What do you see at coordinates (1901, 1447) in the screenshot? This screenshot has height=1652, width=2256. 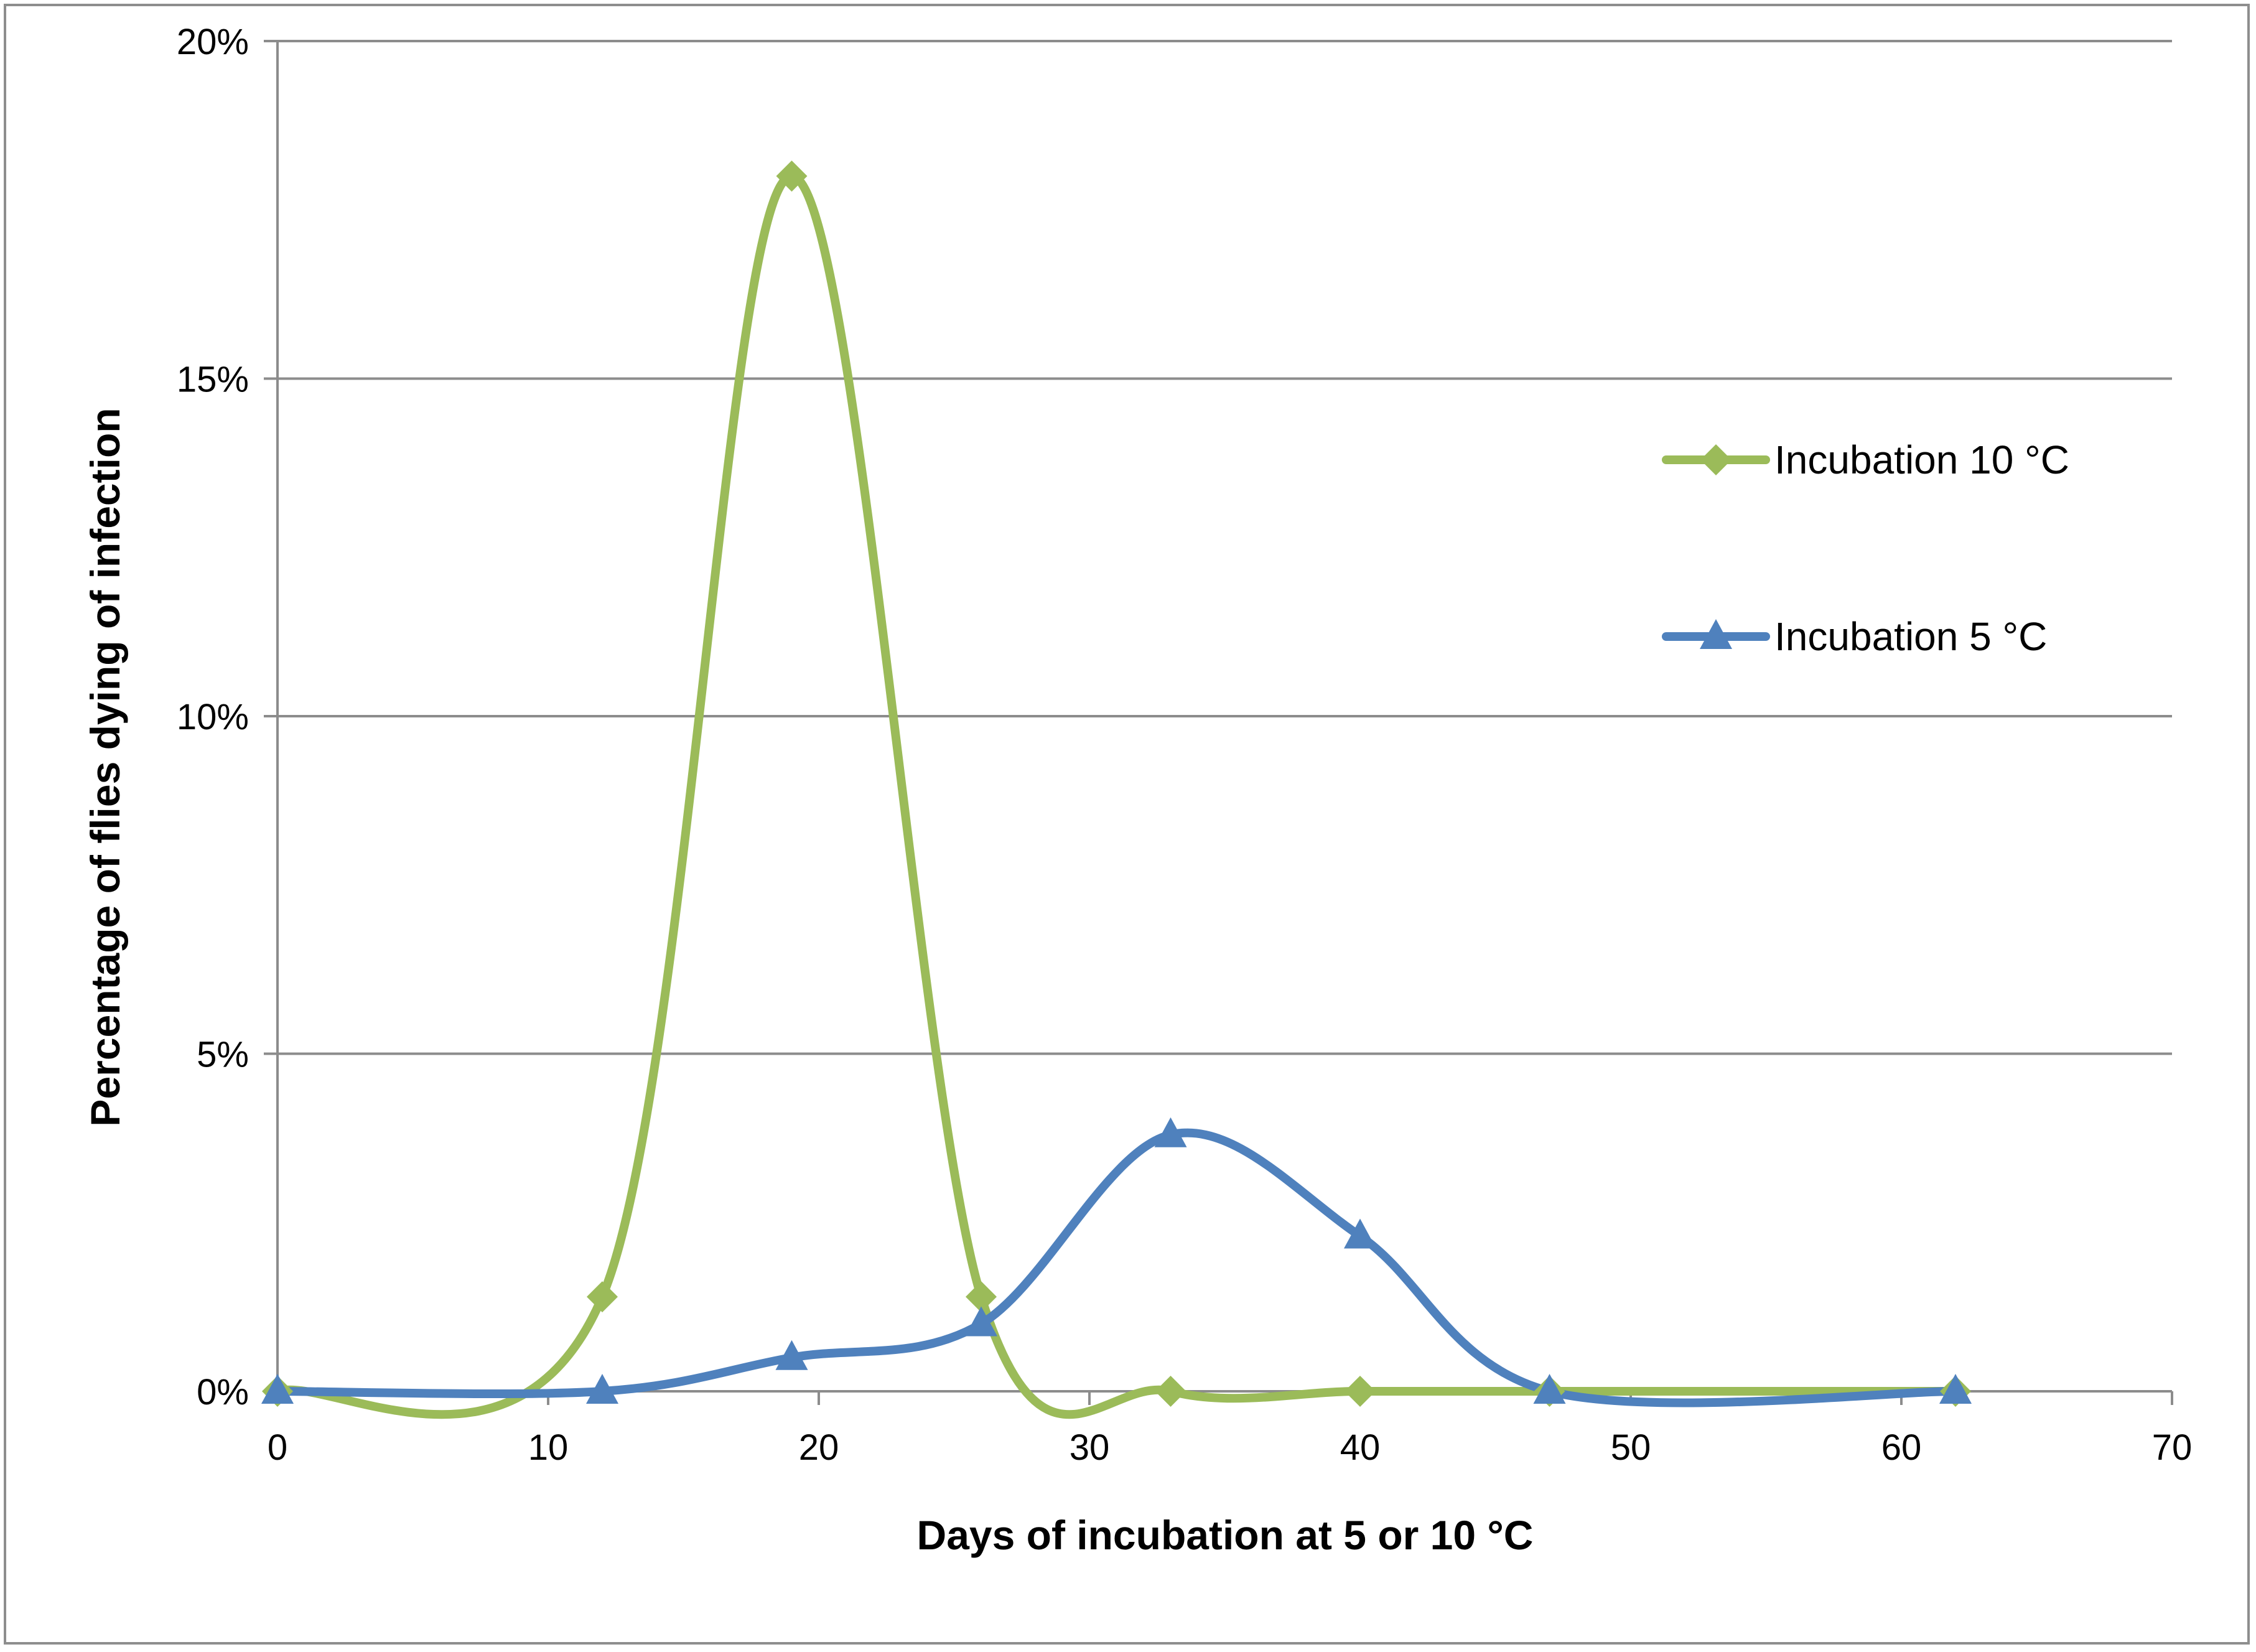 I see `x-tick-label: 60` at bounding box center [1901, 1447].